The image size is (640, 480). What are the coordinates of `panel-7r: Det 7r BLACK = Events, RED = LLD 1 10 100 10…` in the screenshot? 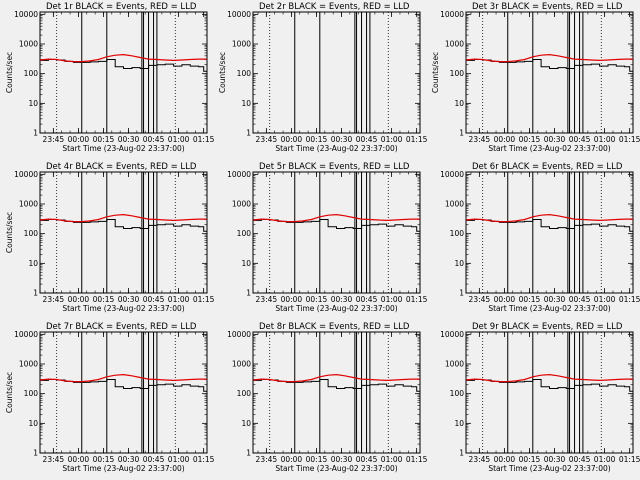 It's located at (110, 397).